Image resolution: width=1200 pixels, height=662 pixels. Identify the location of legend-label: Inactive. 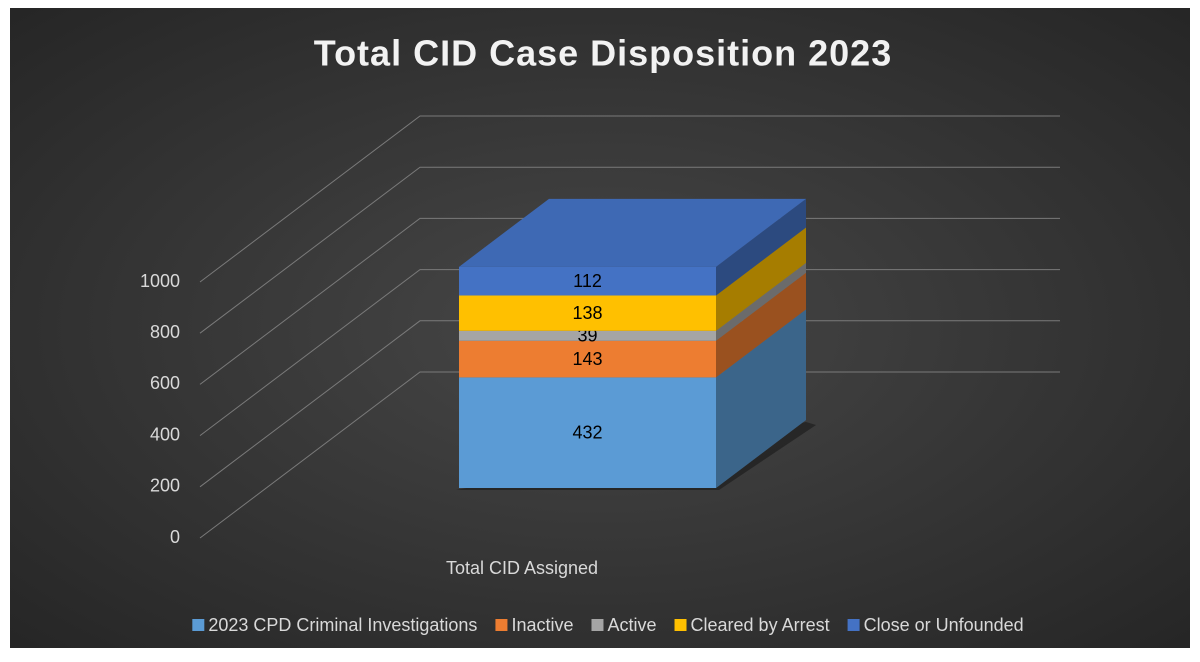
(542, 625).